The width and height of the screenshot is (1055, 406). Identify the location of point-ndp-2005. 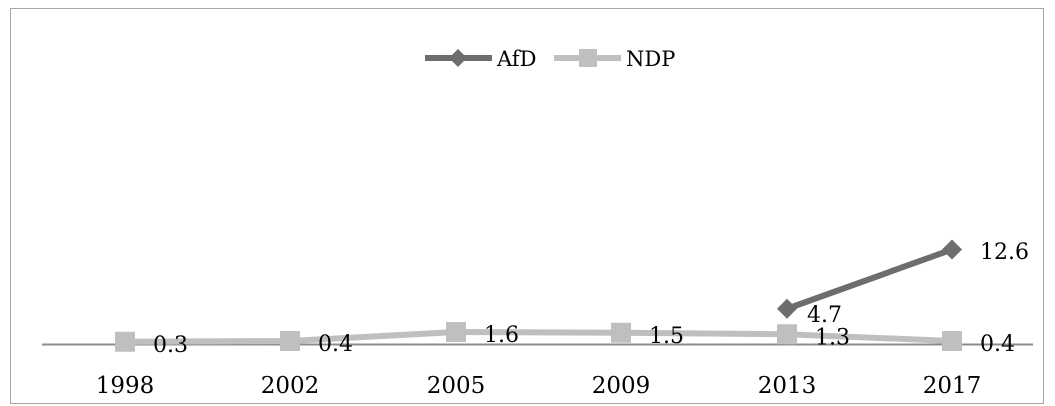
(456, 332).